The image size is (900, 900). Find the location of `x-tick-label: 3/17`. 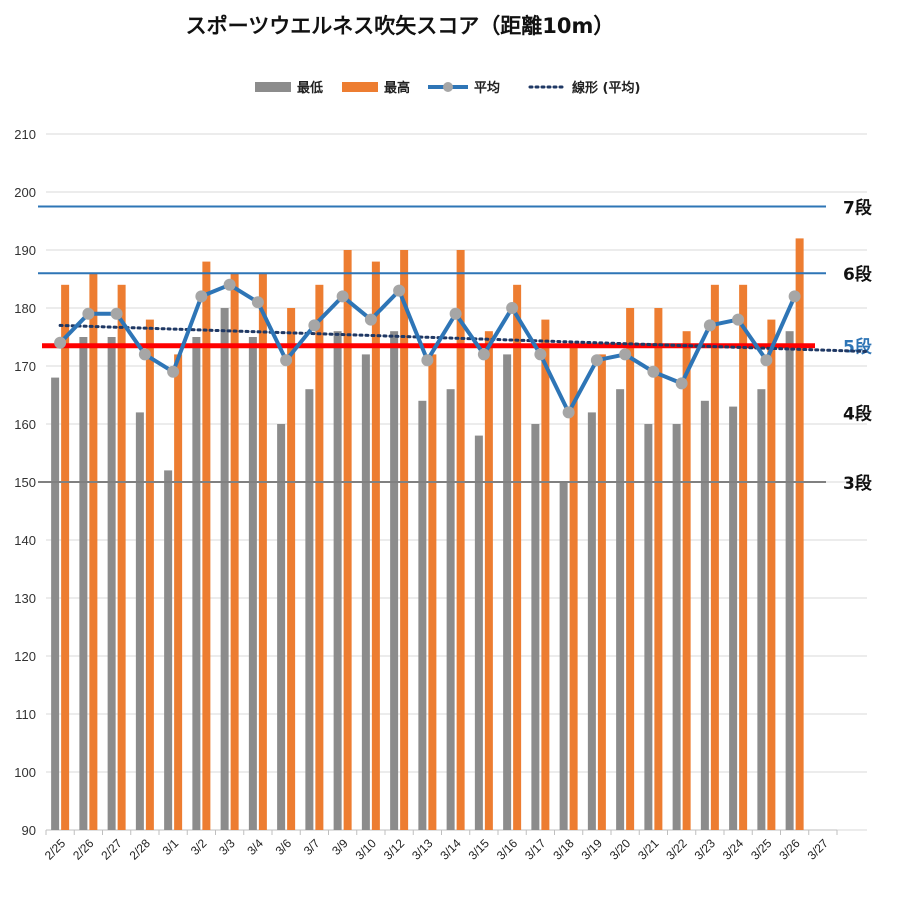

x-tick-label: 3/17 is located at coordinates (535, 849).